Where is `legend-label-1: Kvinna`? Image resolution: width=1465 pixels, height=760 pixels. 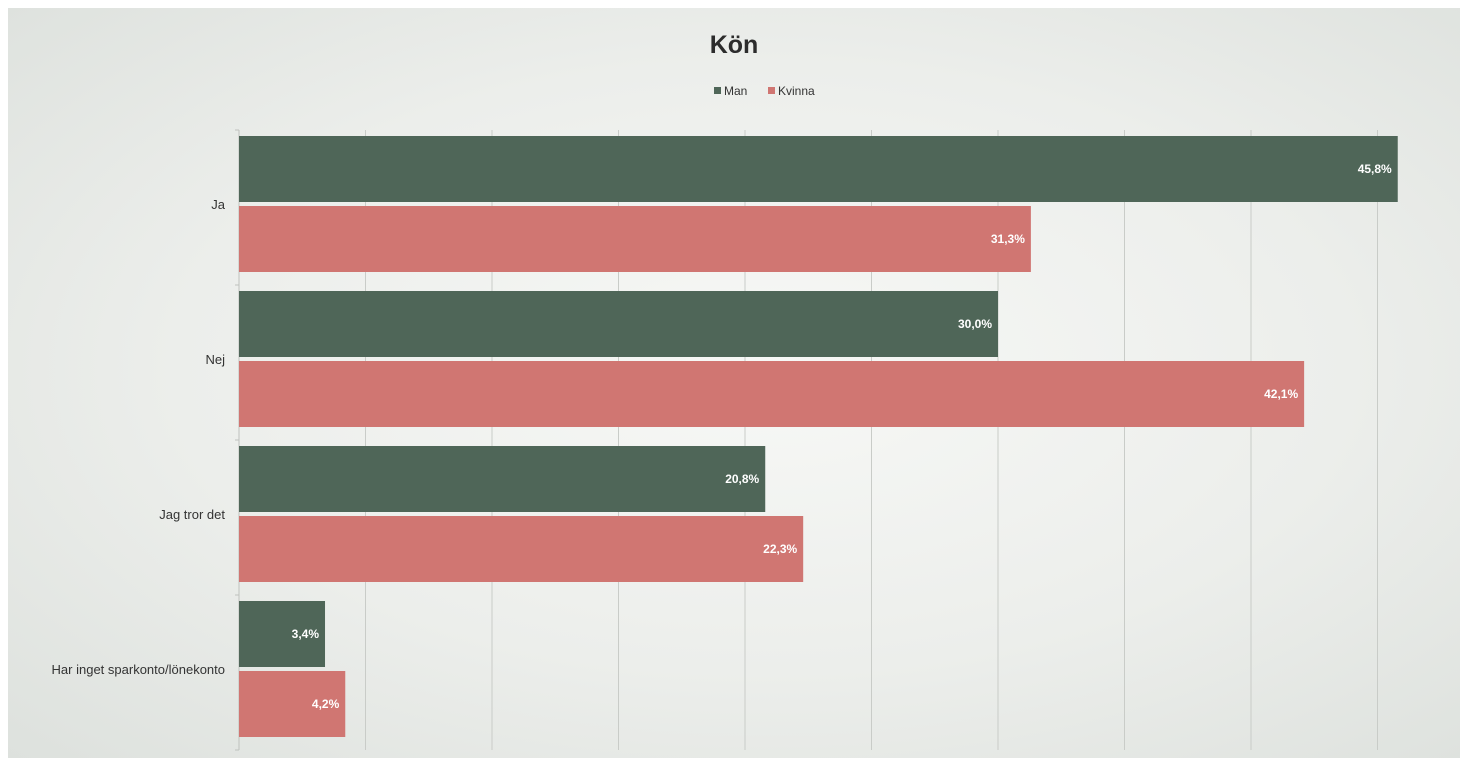
legend-label-1: Kvinna is located at coordinates (796, 91).